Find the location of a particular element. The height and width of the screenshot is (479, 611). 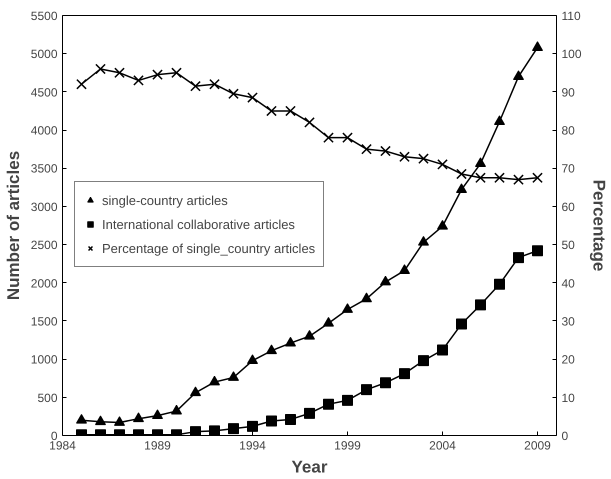

y-tick-label: 1500 is located at coordinates (44, 321).